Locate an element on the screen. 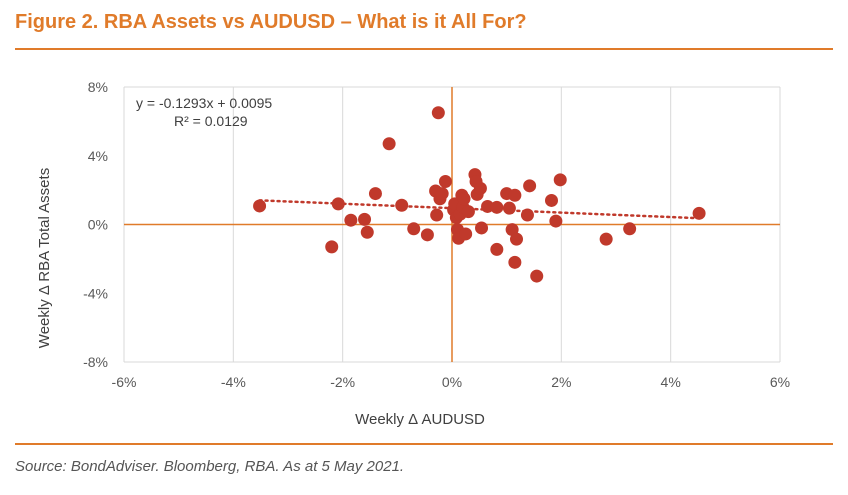  y-tick-label: 8% is located at coordinates (98, 87).